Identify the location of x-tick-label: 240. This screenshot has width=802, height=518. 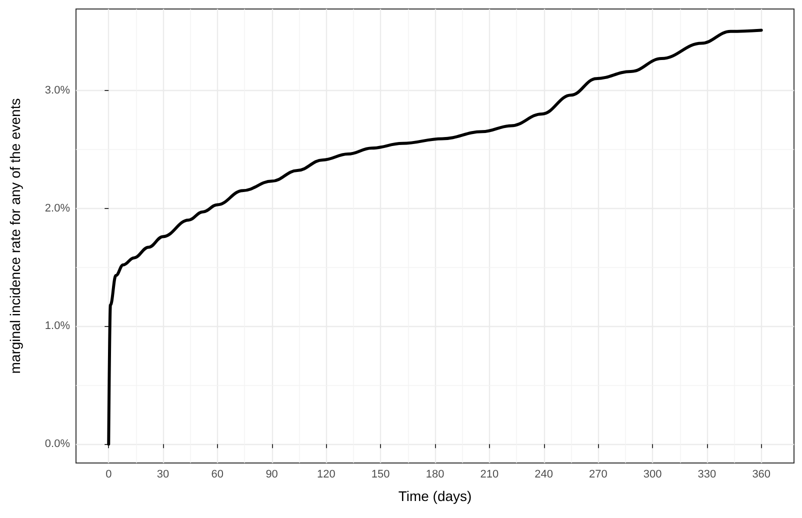
(543, 474).